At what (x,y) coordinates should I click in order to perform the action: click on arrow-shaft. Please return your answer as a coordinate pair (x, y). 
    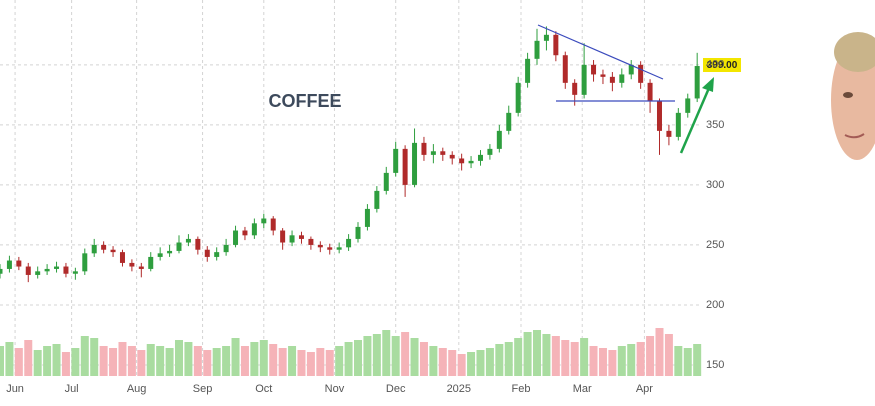
    Looking at the image, I should click on (695, 120).